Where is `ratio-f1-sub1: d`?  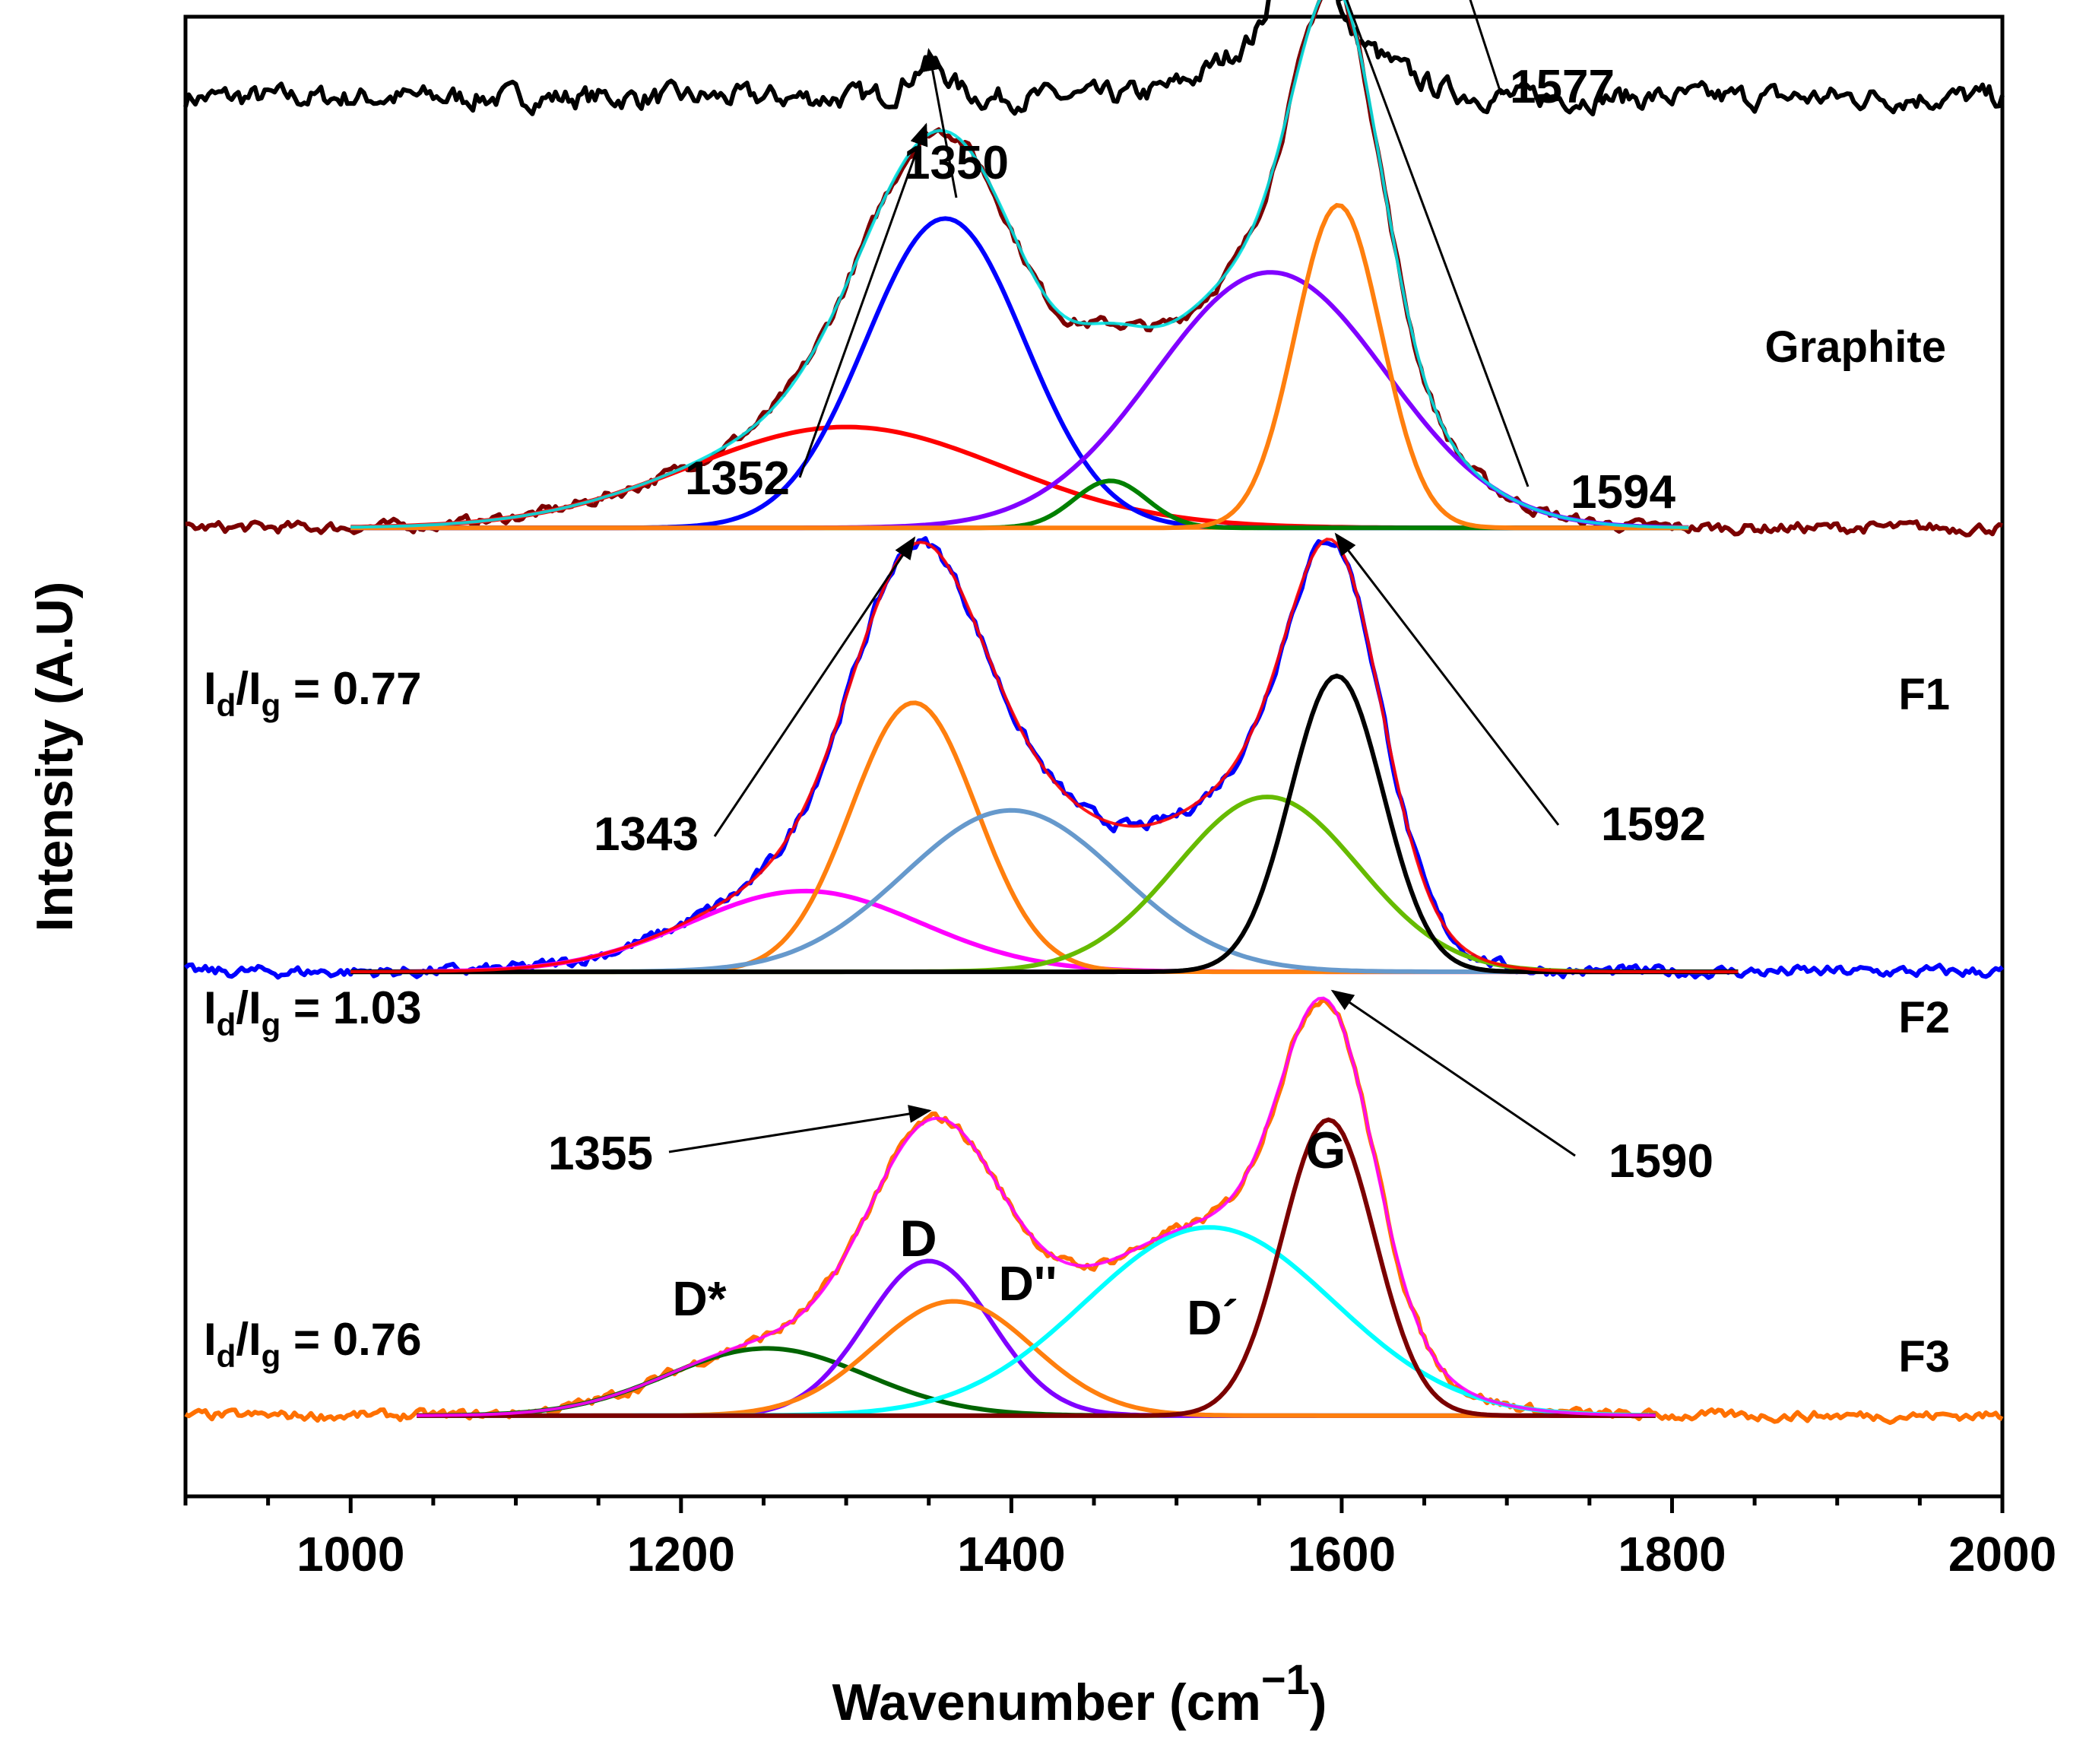 ratio-f1-sub1: d is located at coordinates (227, 705).